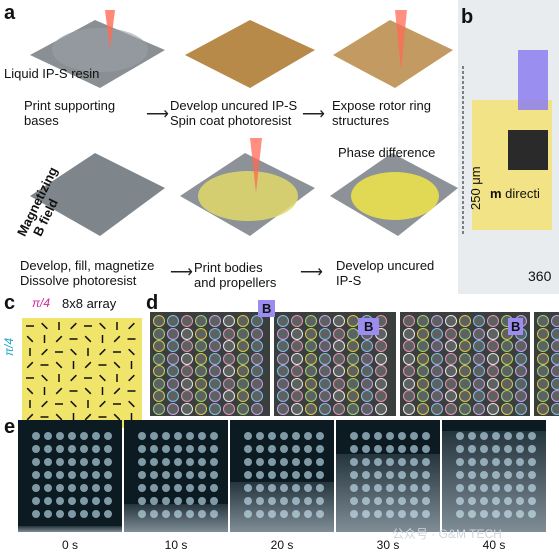 This screenshot has height=559, width=559. I want to click on propellers-plate-illustration, so click(394, 194).